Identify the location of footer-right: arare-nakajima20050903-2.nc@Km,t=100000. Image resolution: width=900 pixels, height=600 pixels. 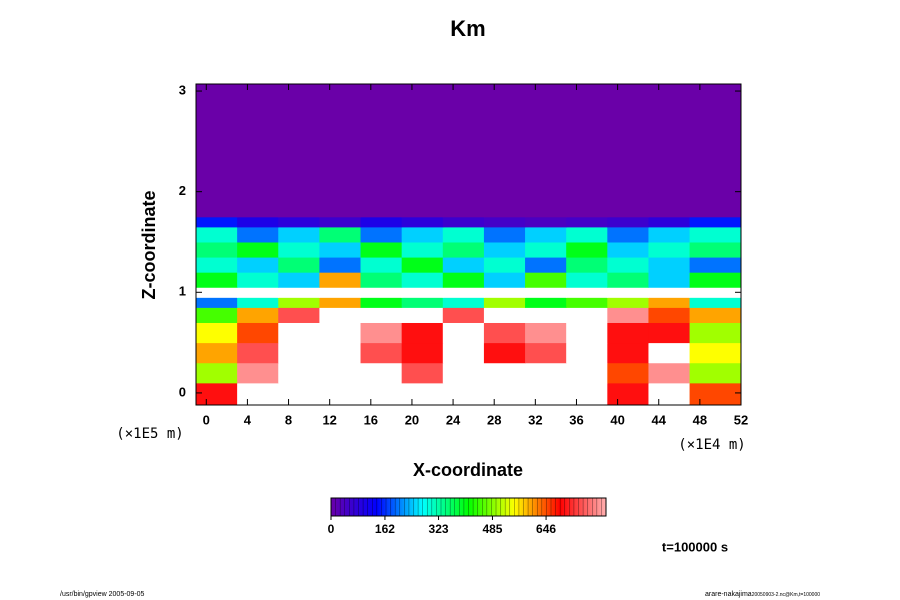
(762, 594).